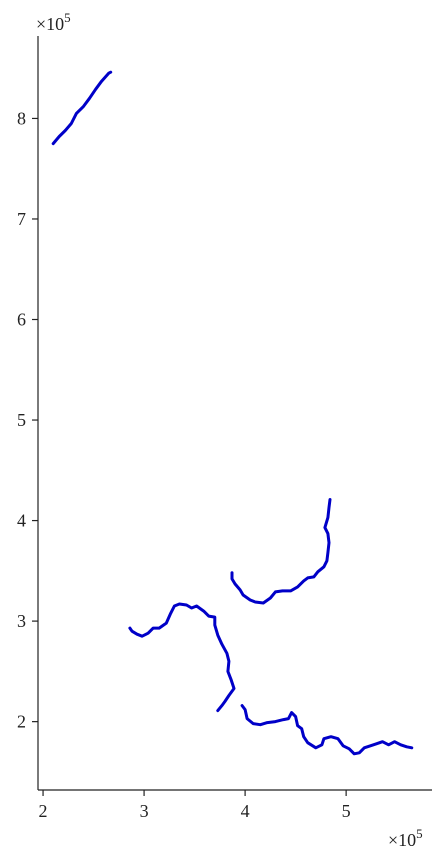 This screenshot has width=444, height=862. I want to click on y-tick-label: 6, so click(21, 320).